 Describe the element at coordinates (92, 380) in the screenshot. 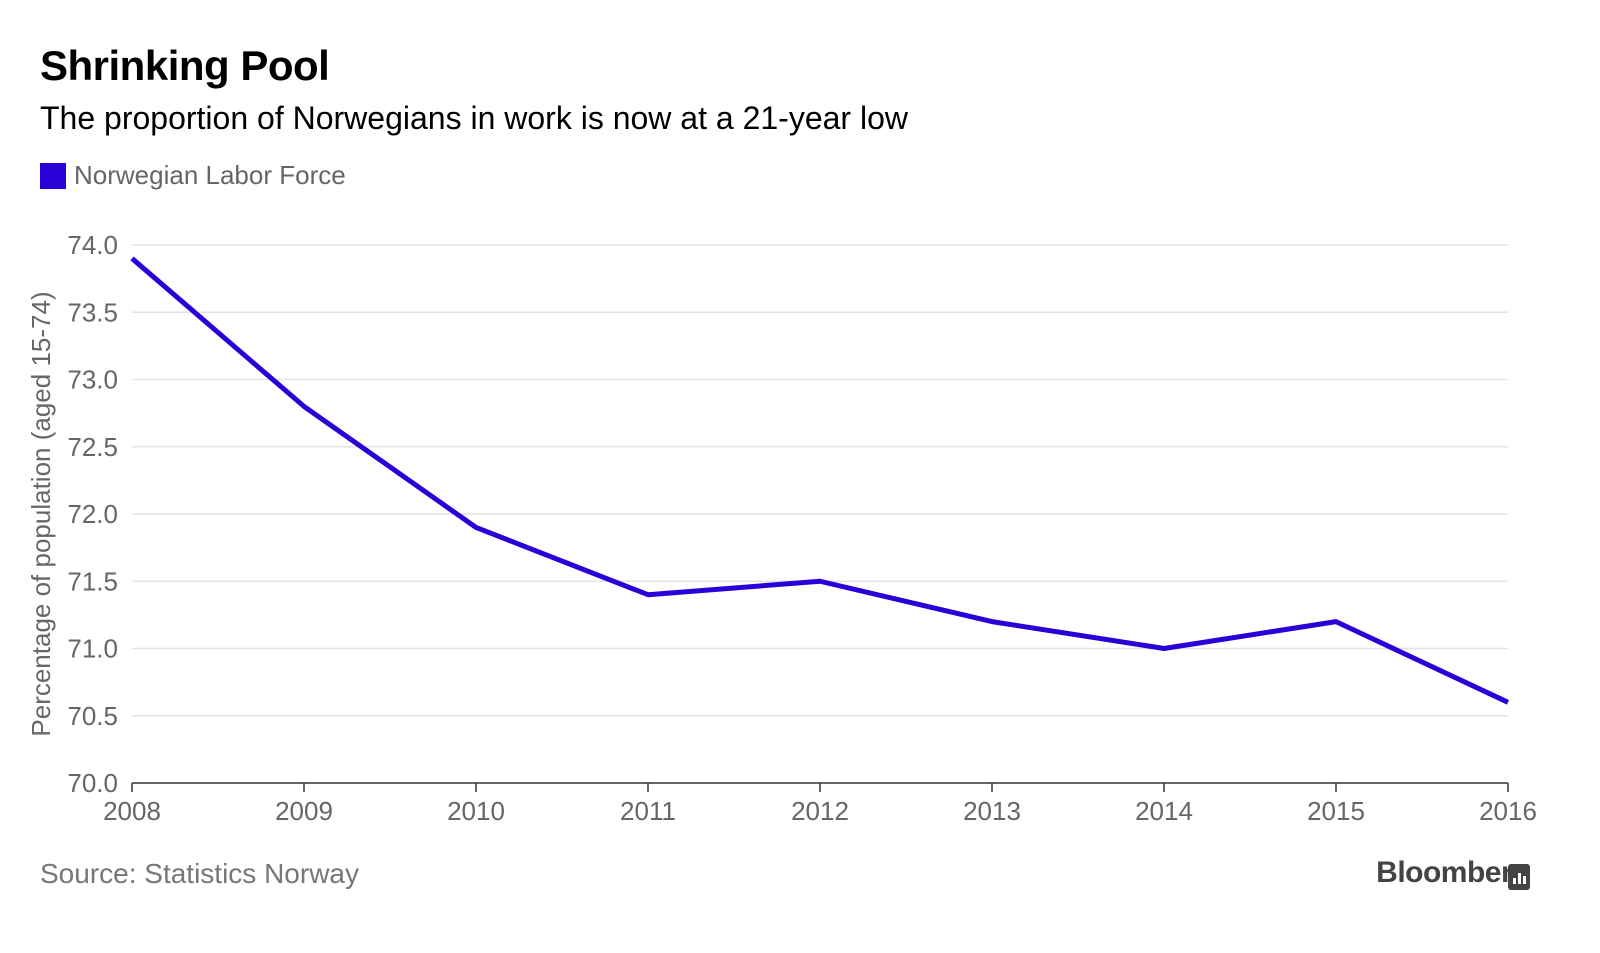

I see `y-tick-label: 73.0` at that location.